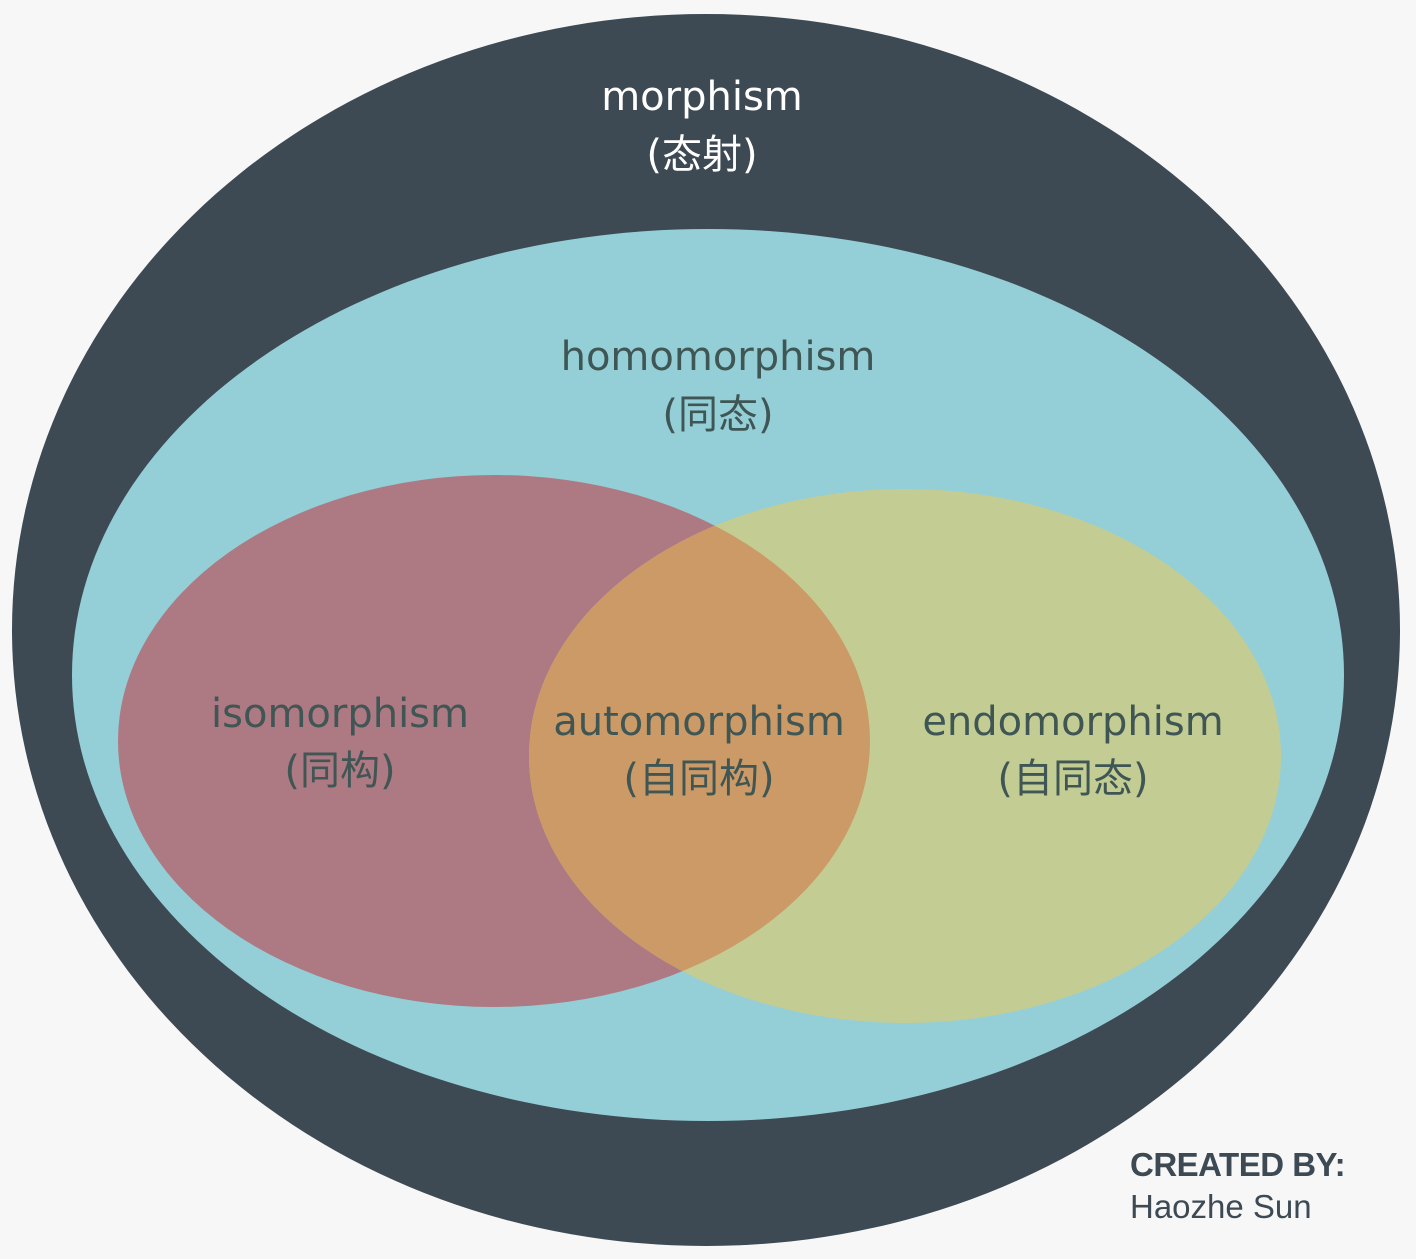 Image resolution: width=1416 pixels, height=1259 pixels. What do you see at coordinates (1238, 1186) in the screenshot?
I see `credit-block: CREATED BY: Haozhe Sun` at bounding box center [1238, 1186].